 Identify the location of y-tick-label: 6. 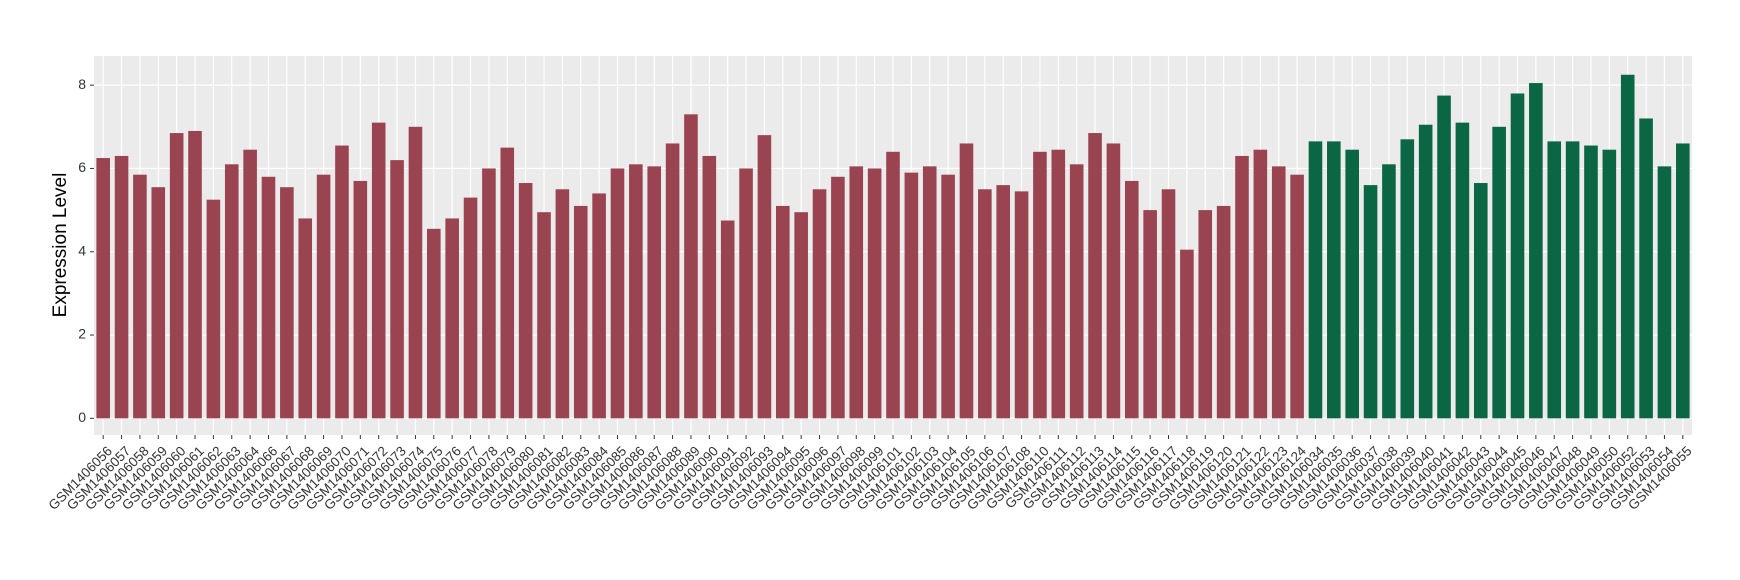
(82, 167).